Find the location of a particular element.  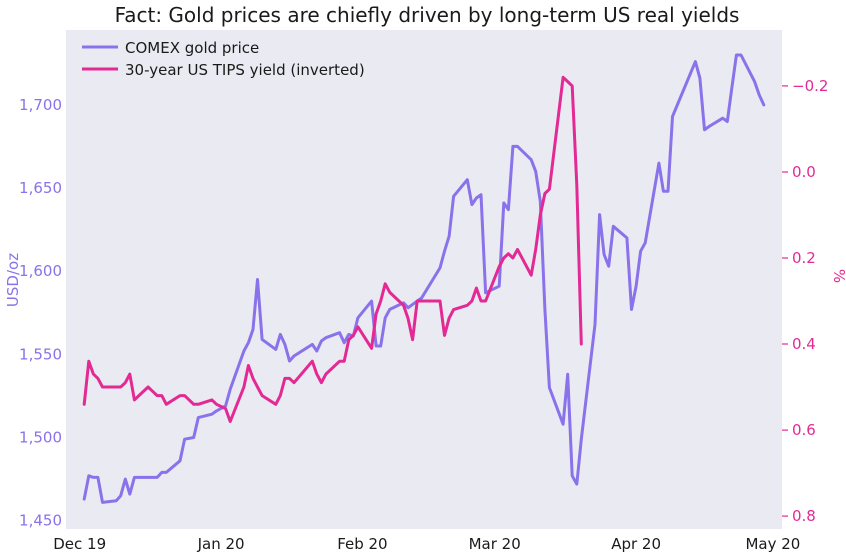

right-y-axis-ticks: −0.2 0.0 0.2 0.4 0.6 0.8 is located at coordinates (805, 301).